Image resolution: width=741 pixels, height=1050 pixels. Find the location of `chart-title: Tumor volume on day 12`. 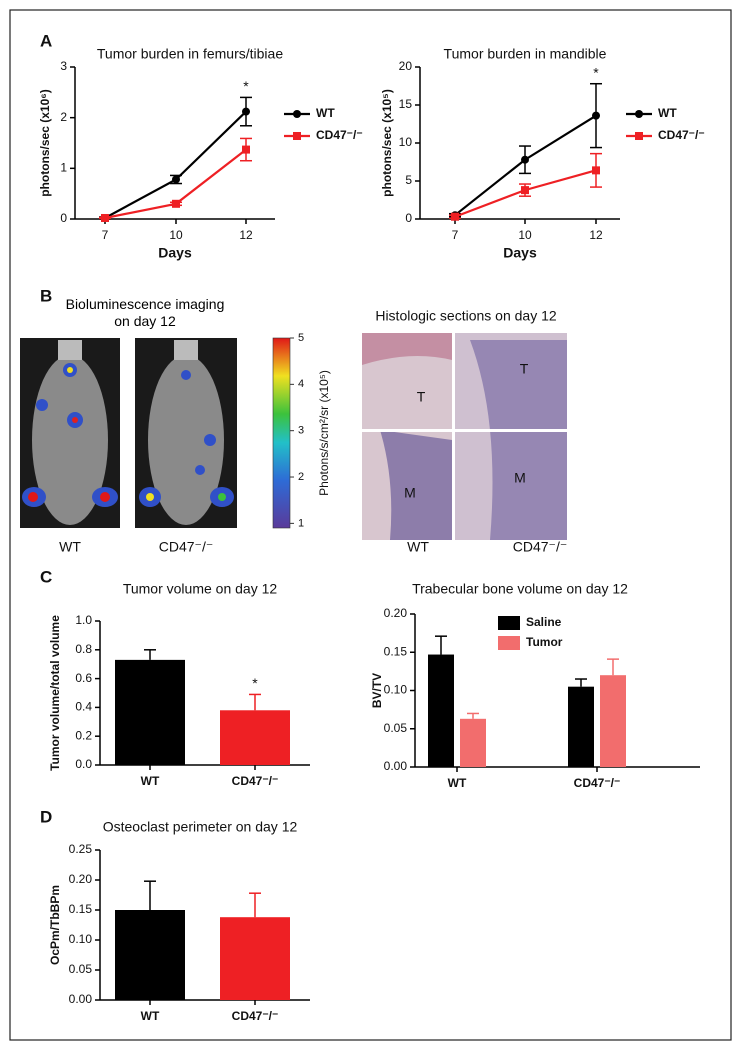

chart-title: Tumor volume on day 12 is located at coordinates (200, 589).